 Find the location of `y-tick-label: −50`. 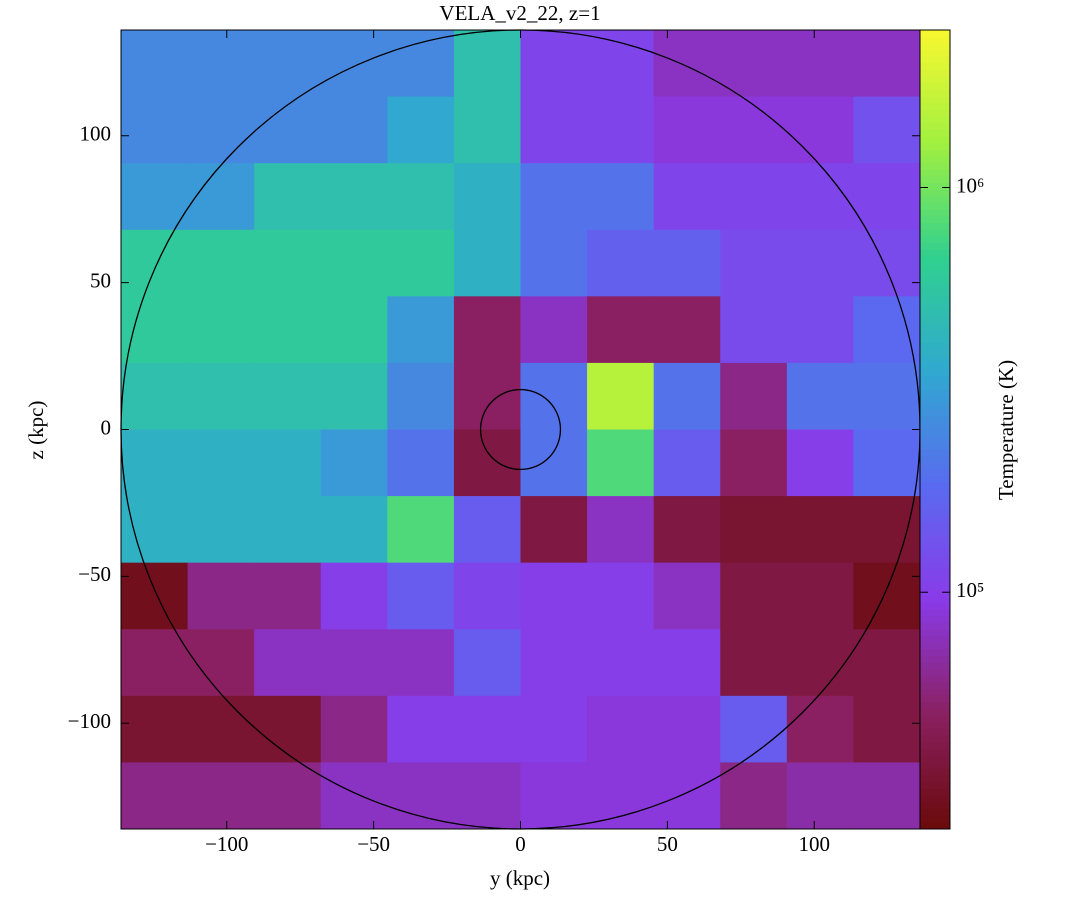

y-tick-label: −50 is located at coordinates (94, 574).